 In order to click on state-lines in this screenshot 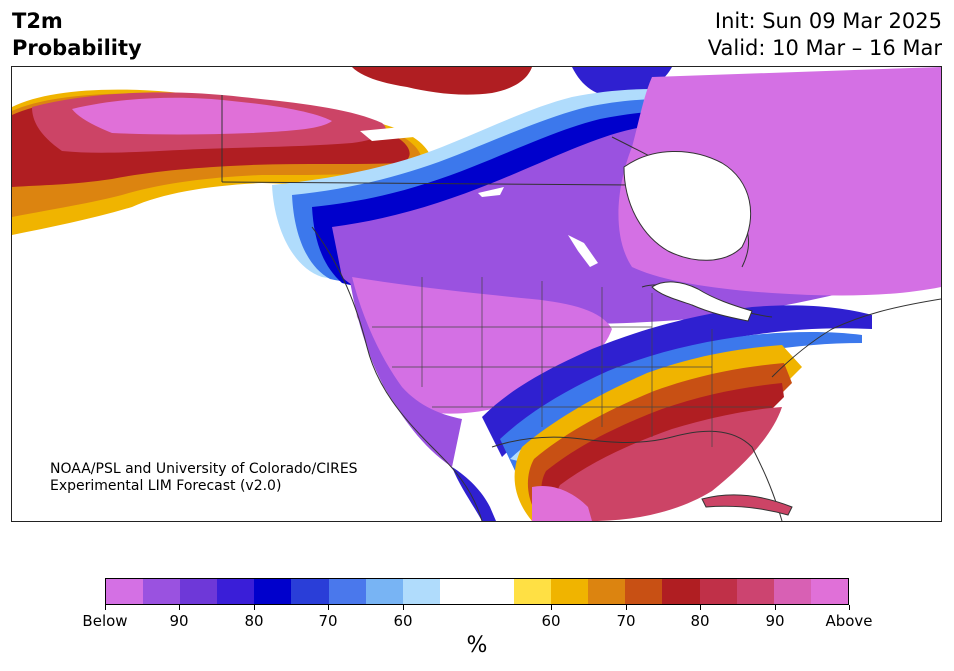, I will do `click(572, 362)`.